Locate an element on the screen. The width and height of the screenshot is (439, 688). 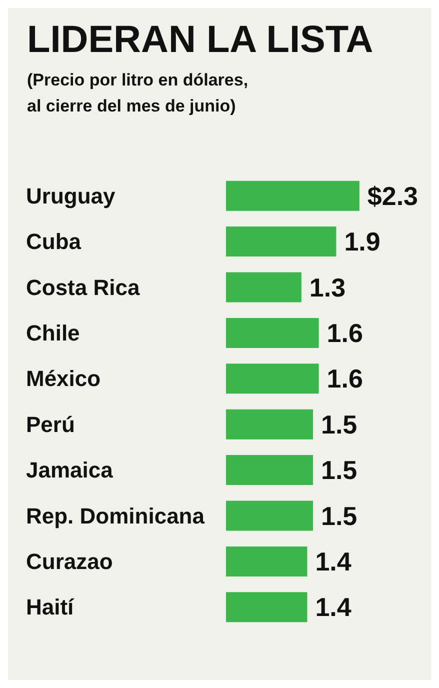
y-tick-label: Haití is located at coordinates (50, 607).